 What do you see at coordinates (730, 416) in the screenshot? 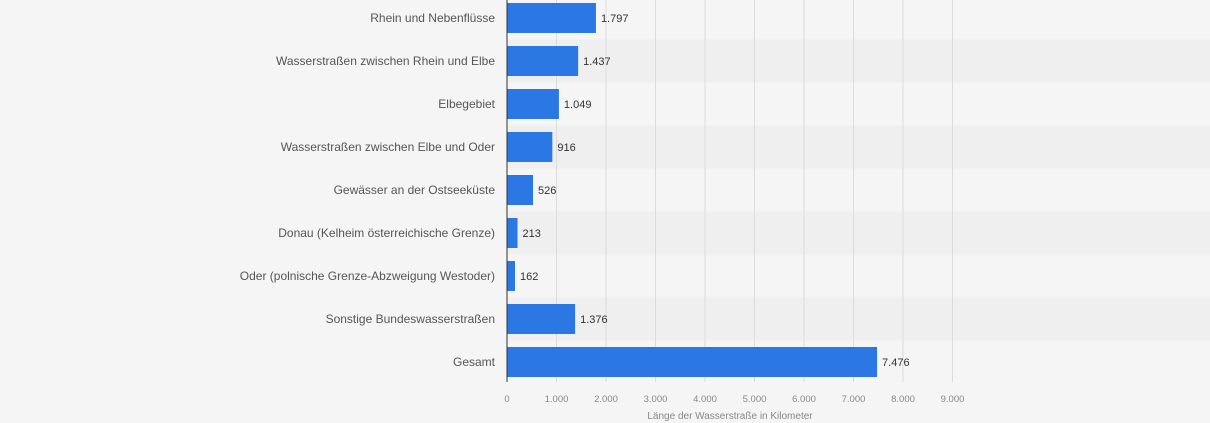
I see `x-axis-title: Länge der Wasserstraße in Kilometer` at bounding box center [730, 416].